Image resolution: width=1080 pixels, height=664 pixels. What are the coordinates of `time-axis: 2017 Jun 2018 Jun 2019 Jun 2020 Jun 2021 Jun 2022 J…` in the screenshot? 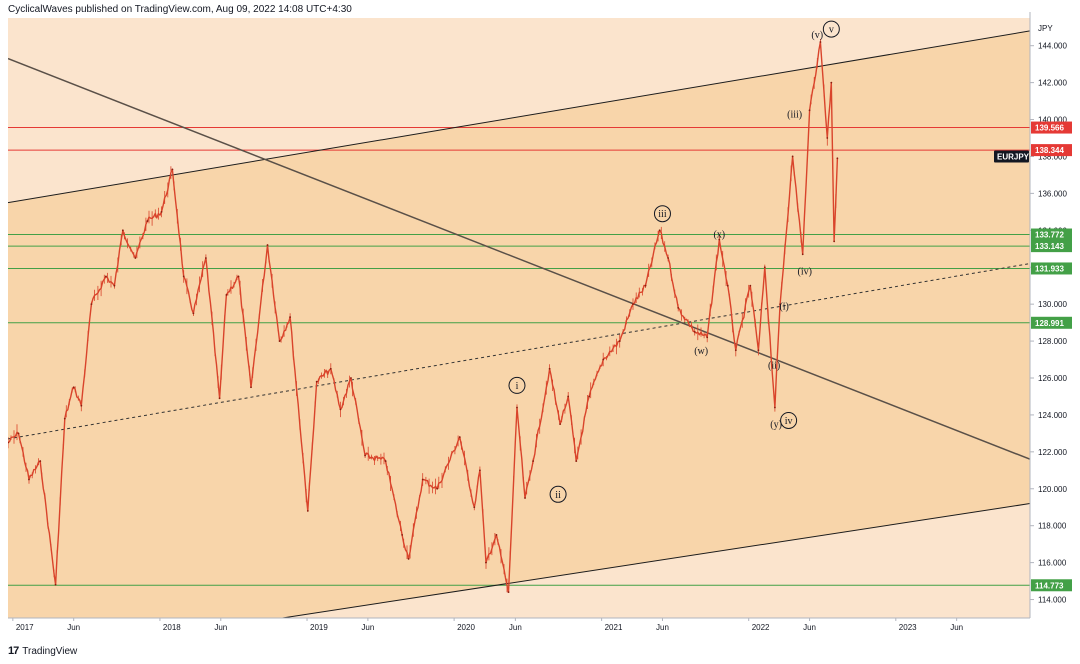 It's located at (515, 628).